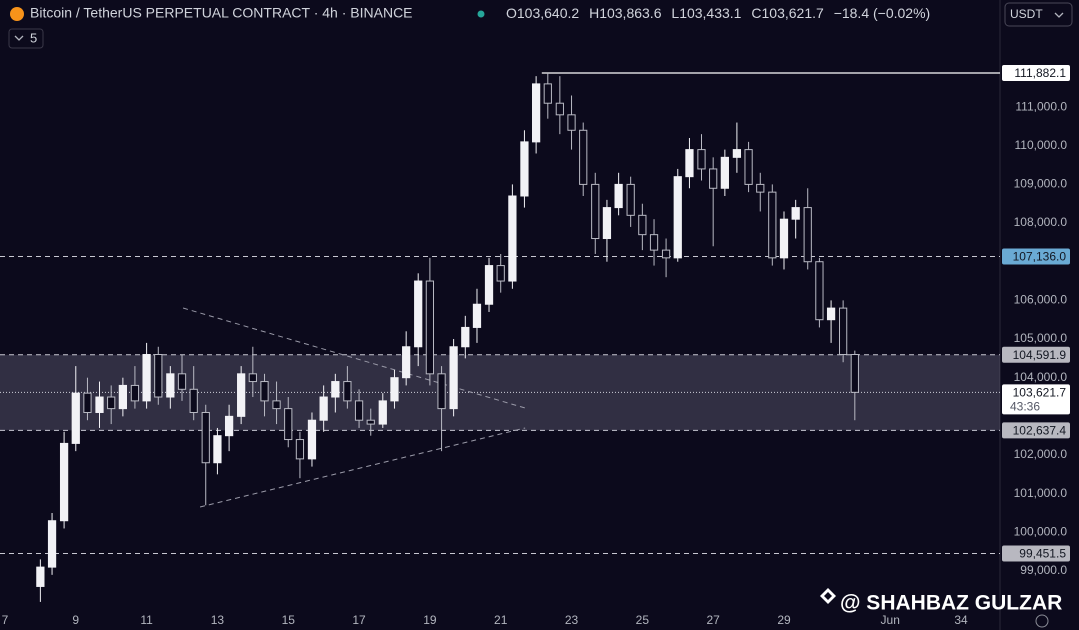 The height and width of the screenshot is (630, 1079). What do you see at coordinates (882, 13) in the screenshot?
I see `ohlc-change: −18.4 (−0.02%)` at bounding box center [882, 13].